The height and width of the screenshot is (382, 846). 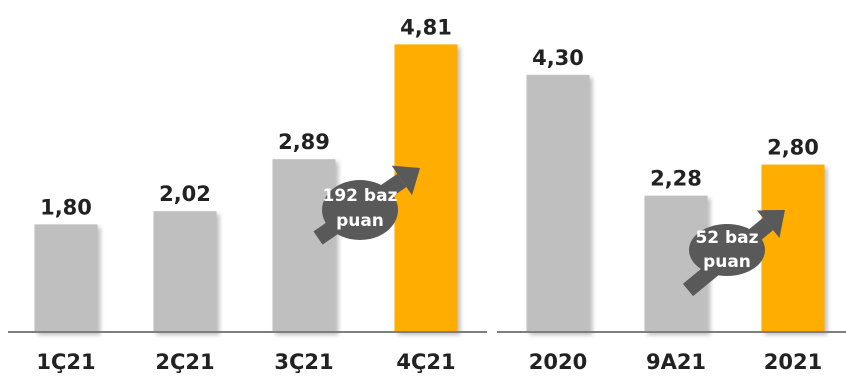 What do you see at coordinates (426, 188) in the screenshot?
I see `bar-4Ç21` at bounding box center [426, 188].